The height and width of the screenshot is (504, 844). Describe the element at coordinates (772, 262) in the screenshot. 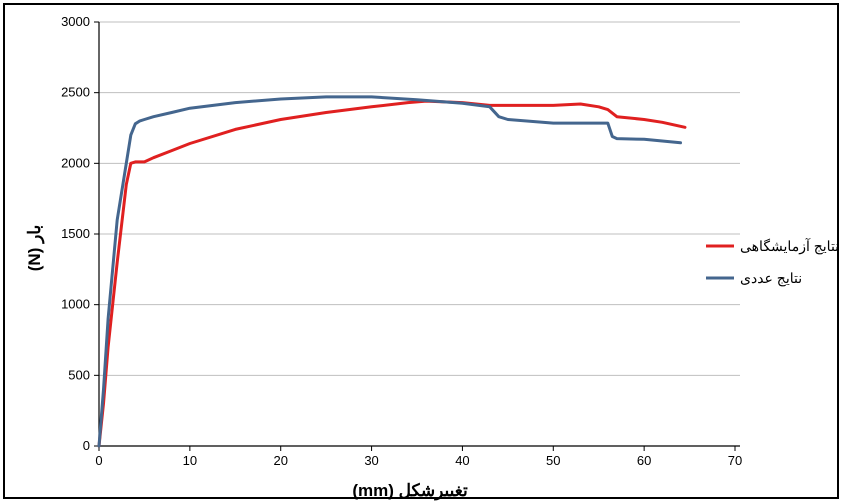

I see `legend: نتایج آزمایشگاهی نتایج عددی` at that location.